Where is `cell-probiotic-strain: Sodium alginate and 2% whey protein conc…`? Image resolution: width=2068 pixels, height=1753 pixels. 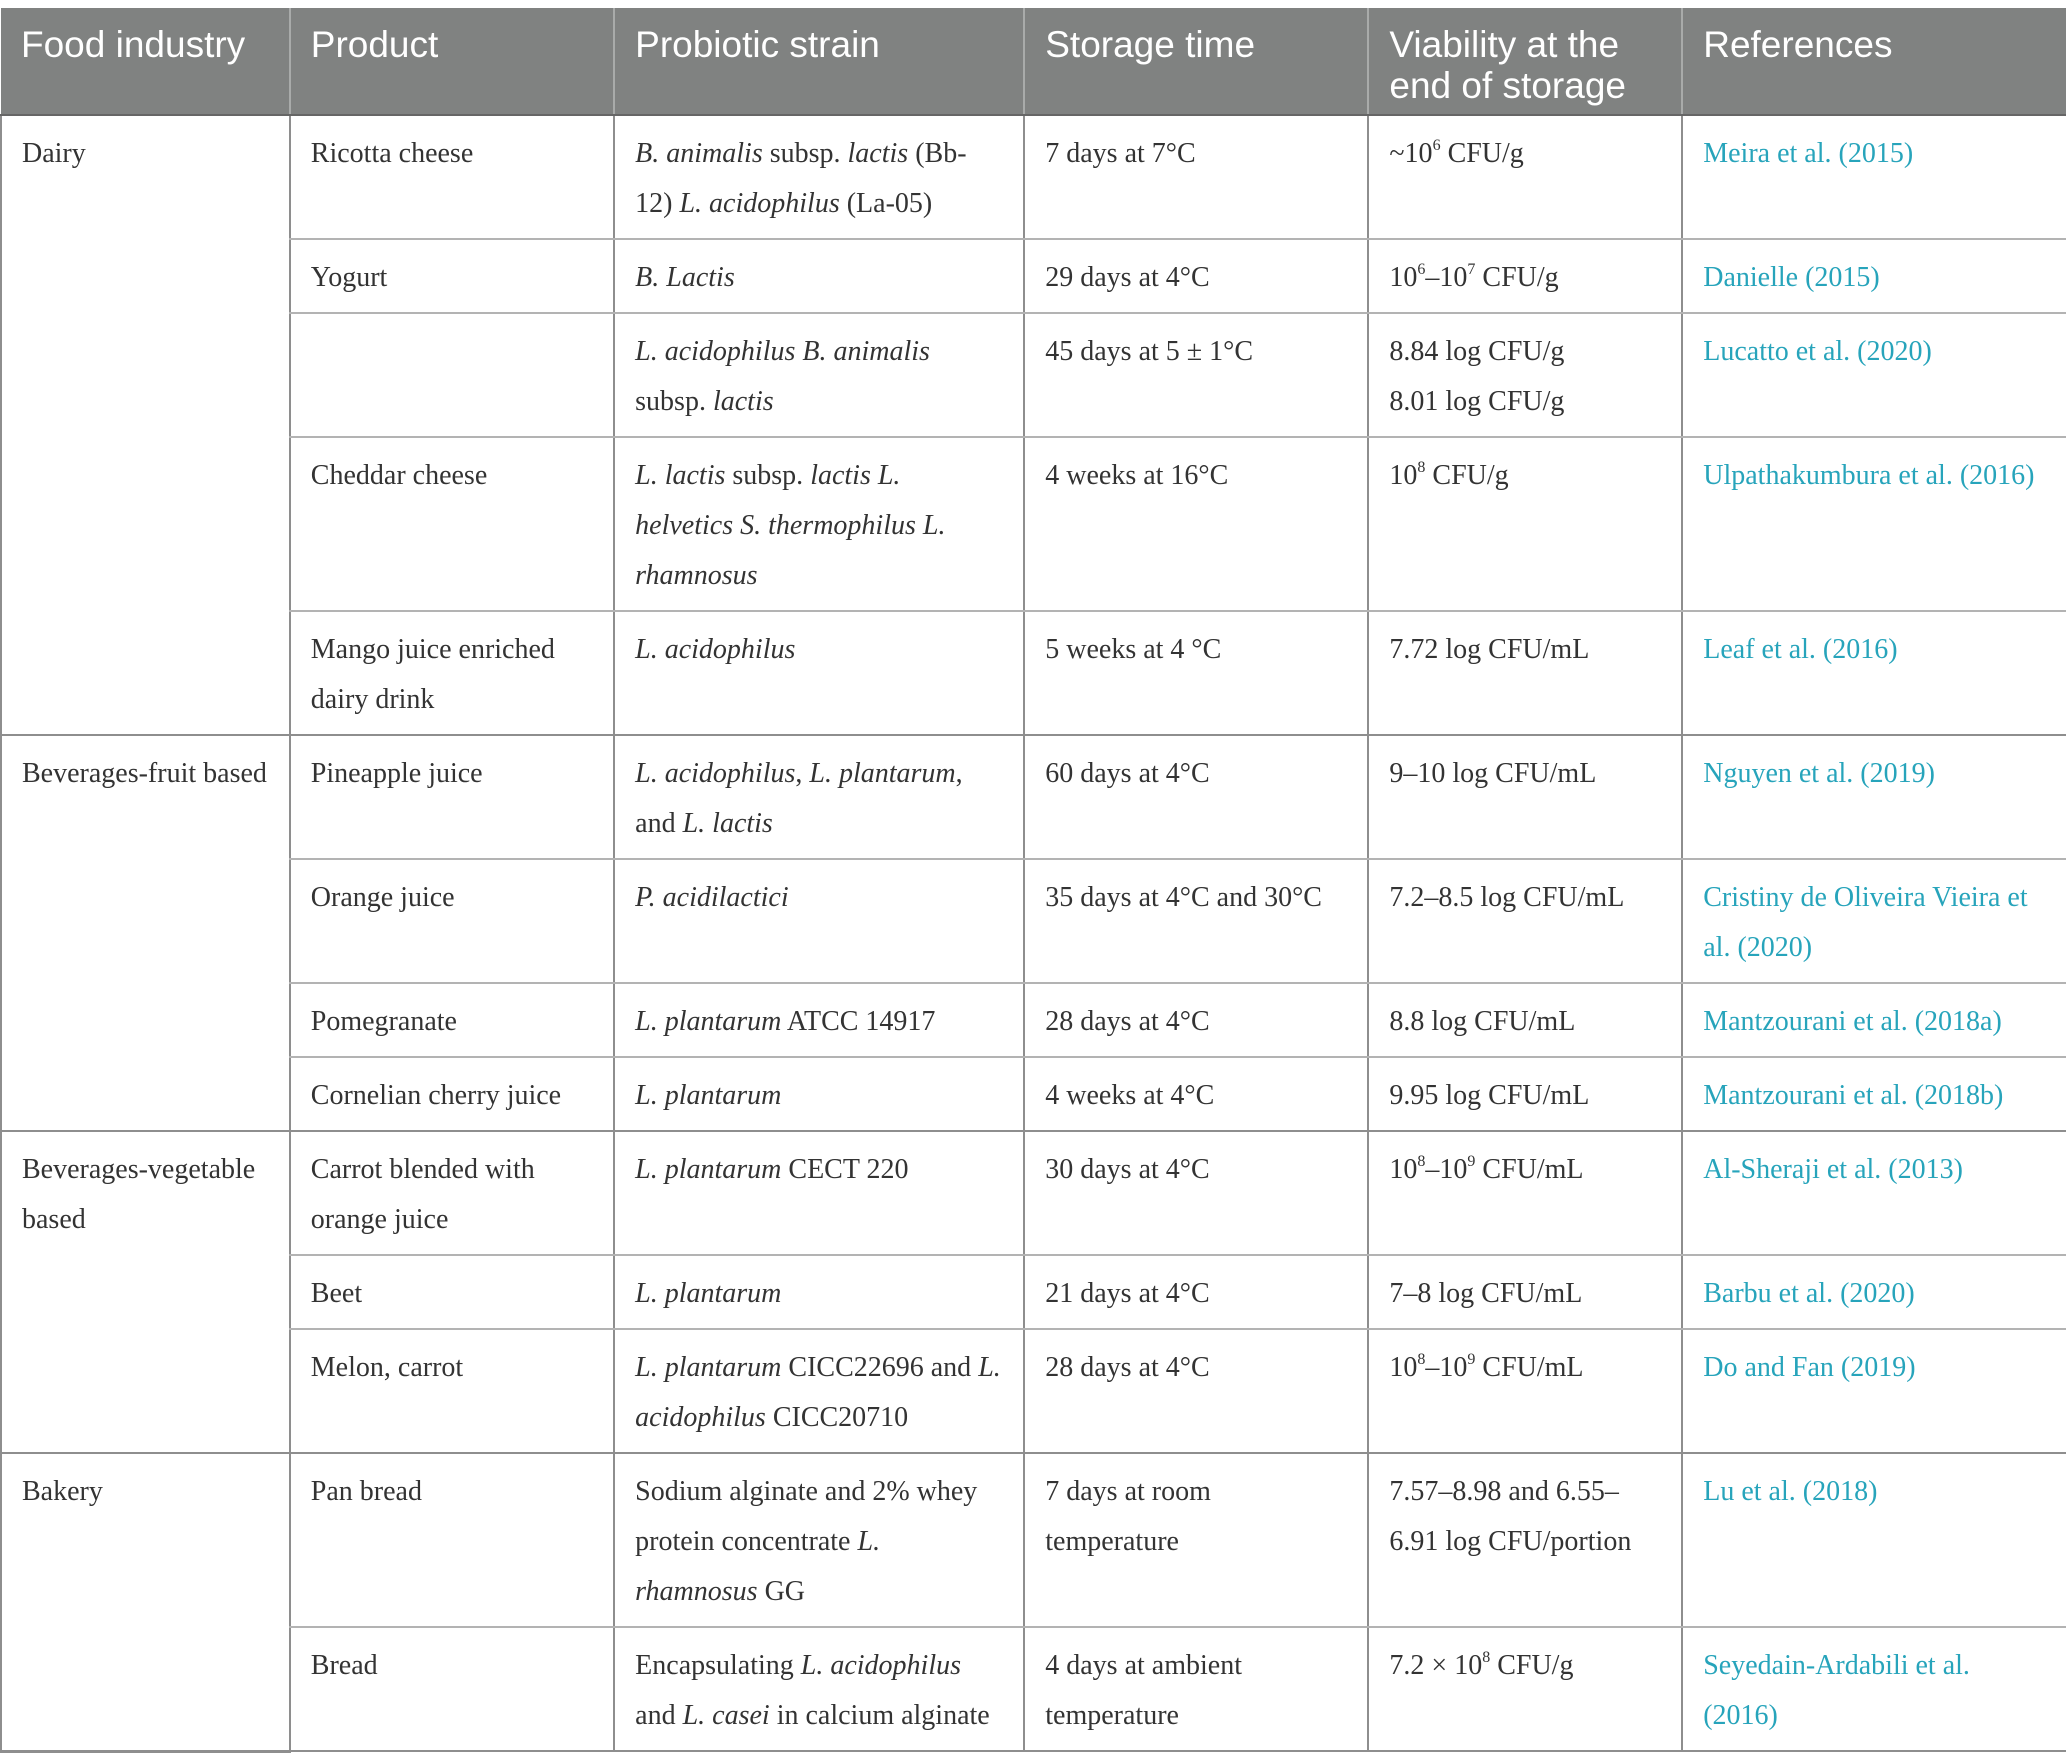 cell-probiotic-strain: Sodium alginate and 2% whey protein conc… is located at coordinates (819, 1540).